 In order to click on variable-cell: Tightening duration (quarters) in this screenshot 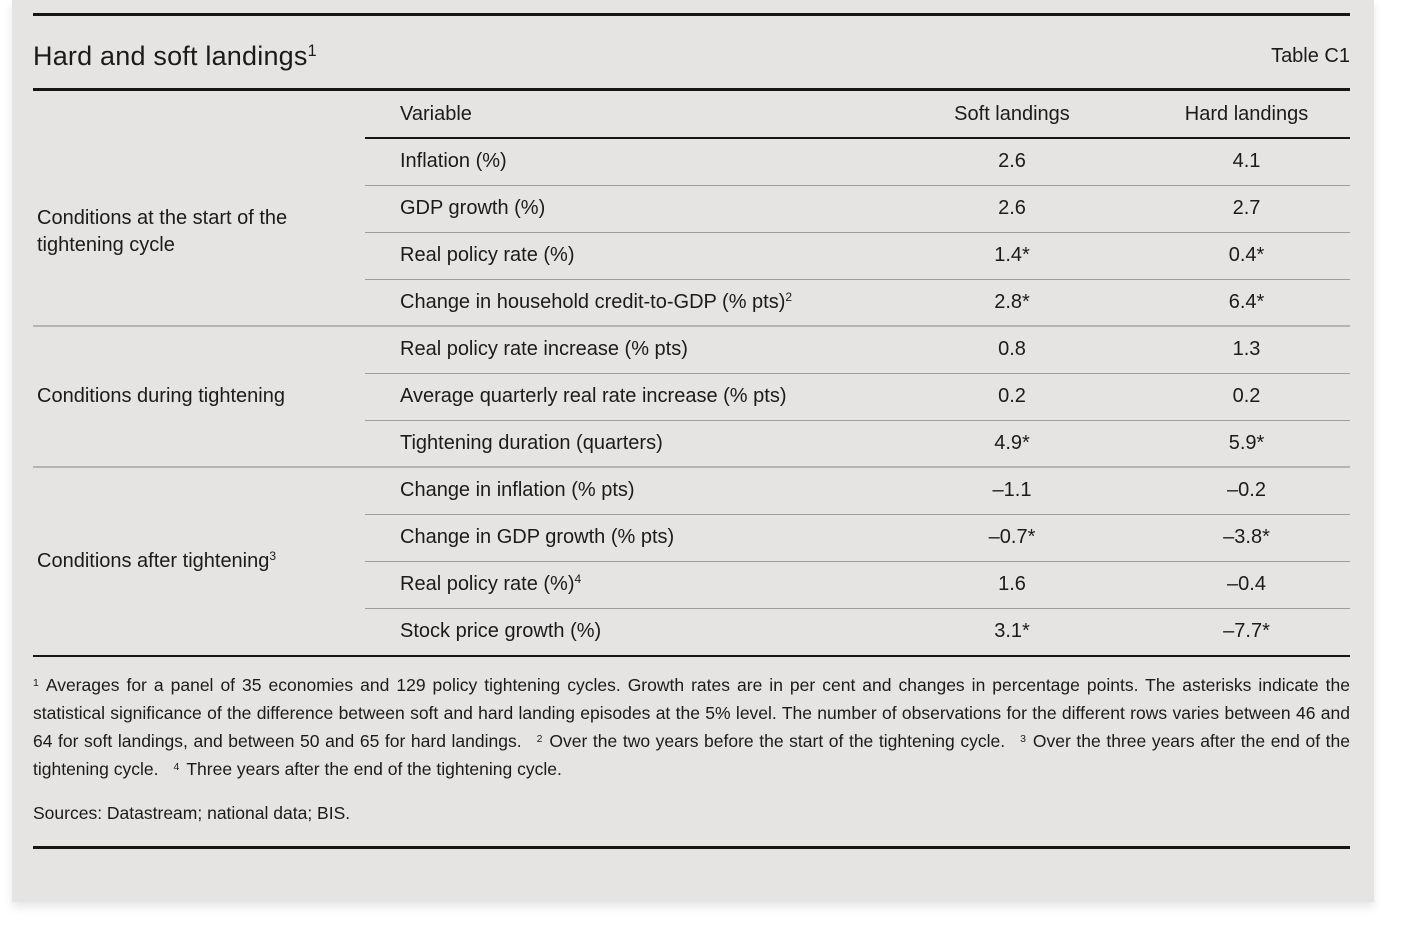, I will do `click(623, 444)`.